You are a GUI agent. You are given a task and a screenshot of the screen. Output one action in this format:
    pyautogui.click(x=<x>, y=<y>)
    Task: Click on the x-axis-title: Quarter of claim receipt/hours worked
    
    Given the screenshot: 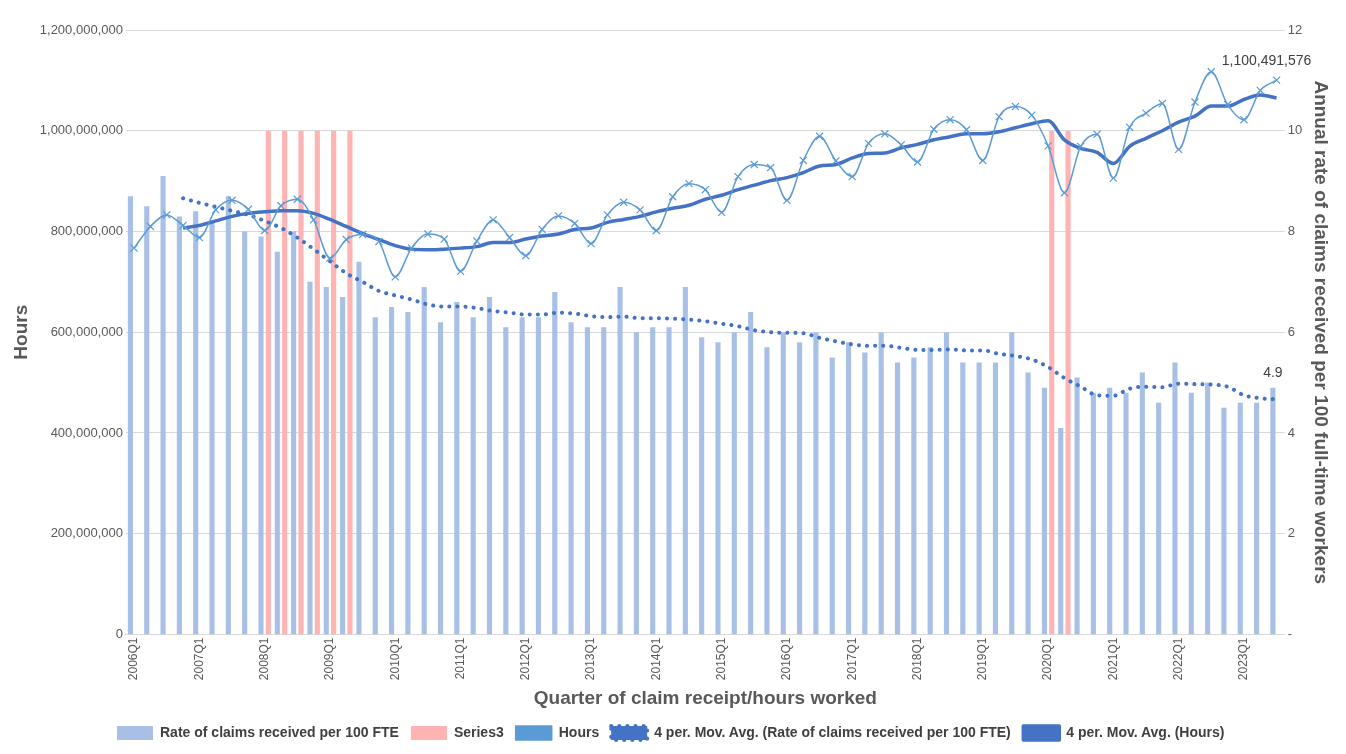 What is the action you would take?
    pyautogui.click(x=705, y=697)
    